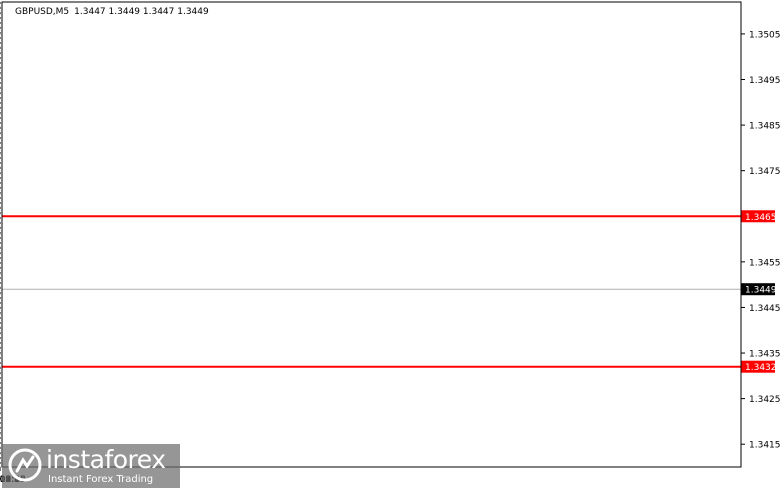  Describe the element at coordinates (25, 465) in the screenshot. I see `logo-emblem-icon` at that location.